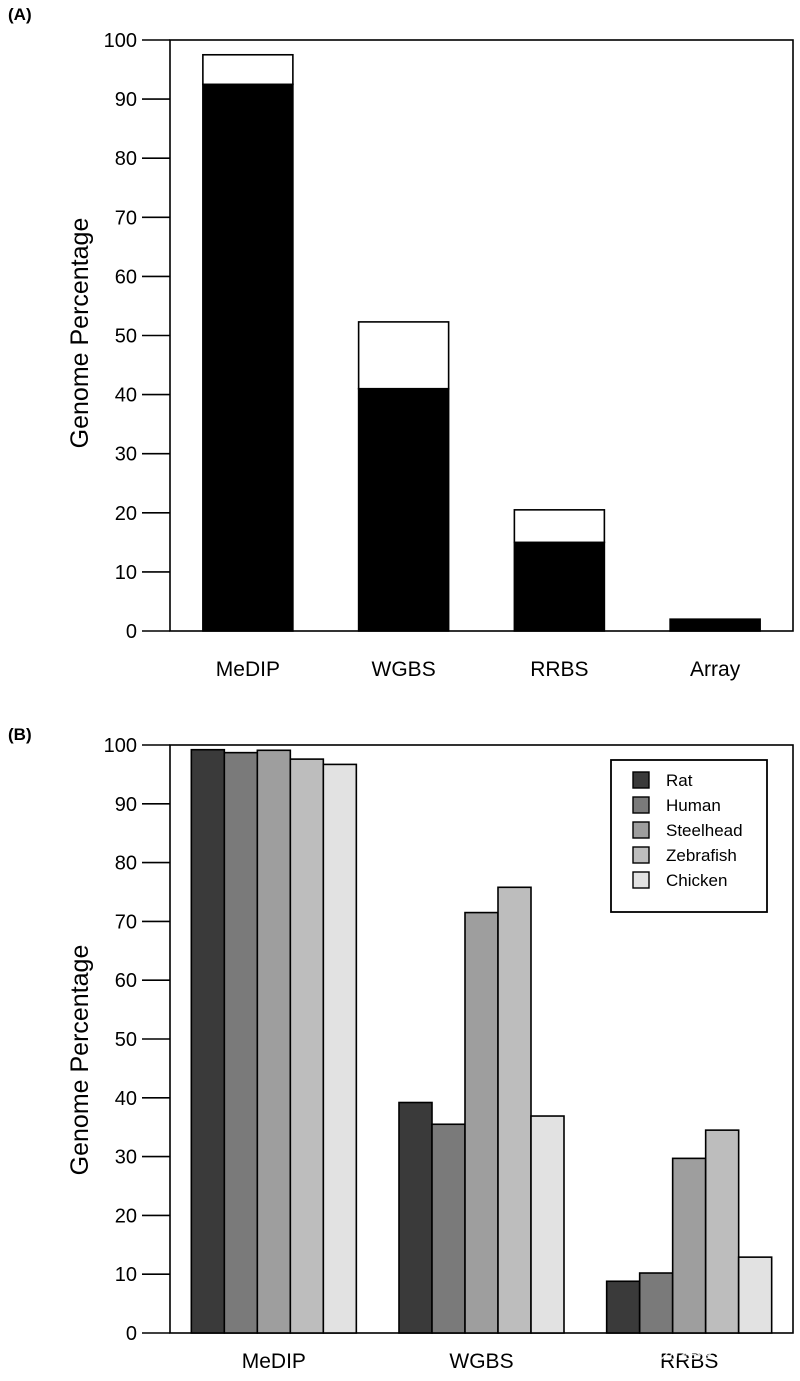 The height and width of the screenshot is (1381, 800). I want to click on legend-label: Chicken, so click(696, 880).